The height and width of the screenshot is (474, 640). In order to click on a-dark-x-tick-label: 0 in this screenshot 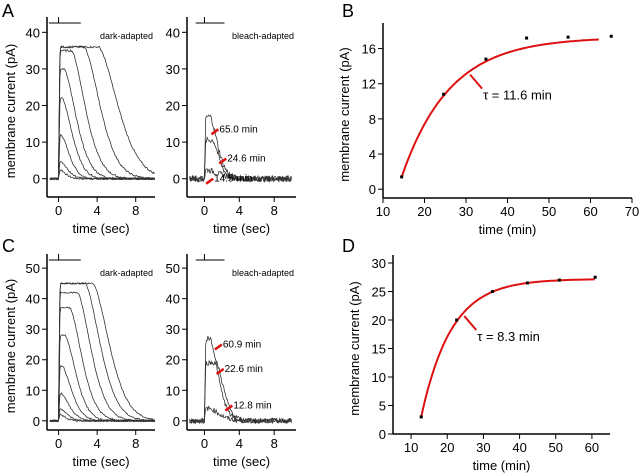, I will do `click(58, 210)`.